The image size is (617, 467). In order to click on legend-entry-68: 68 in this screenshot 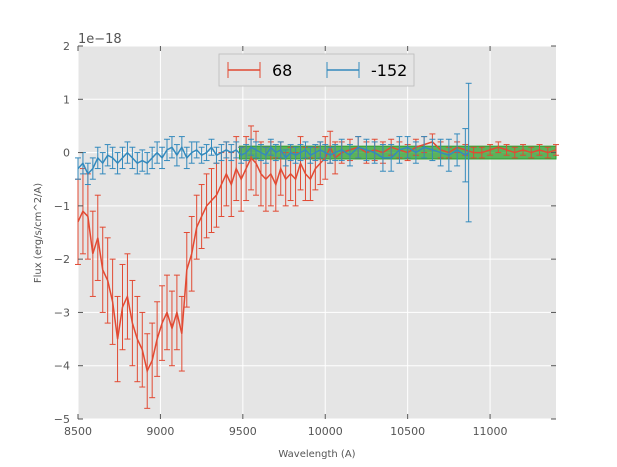, I will do `click(259, 70)`.